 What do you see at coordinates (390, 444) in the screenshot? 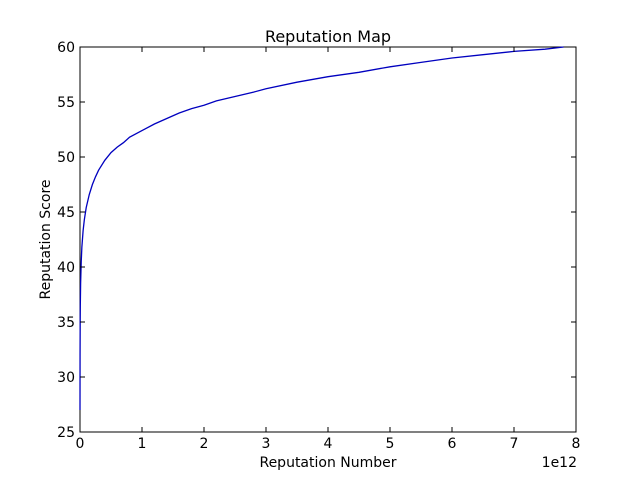
I see `x-tick-label: 5` at bounding box center [390, 444].